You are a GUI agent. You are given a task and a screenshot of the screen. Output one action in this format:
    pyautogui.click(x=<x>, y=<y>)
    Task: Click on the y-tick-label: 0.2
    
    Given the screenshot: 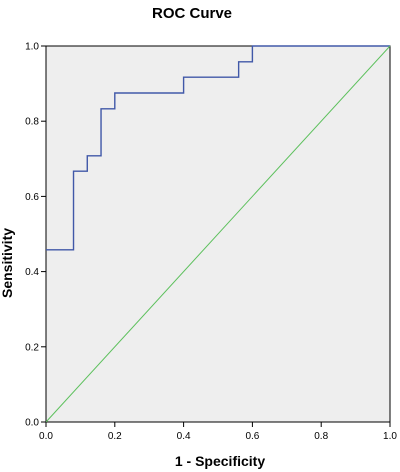 What is the action you would take?
    pyautogui.click(x=32, y=347)
    